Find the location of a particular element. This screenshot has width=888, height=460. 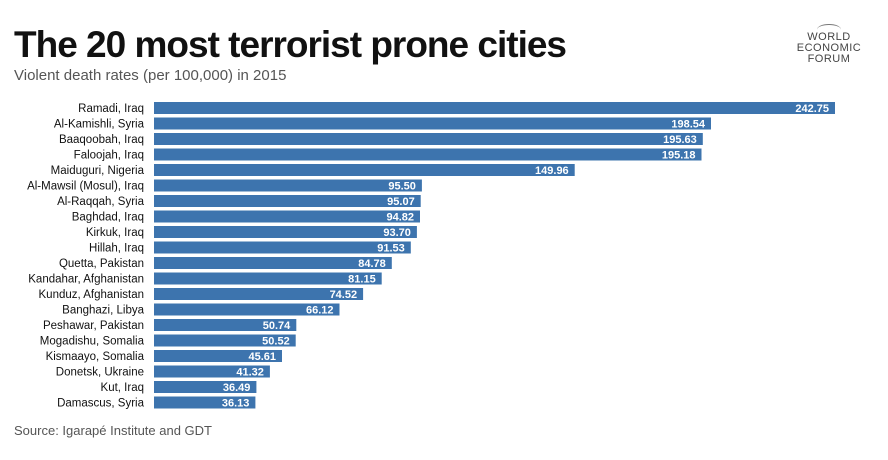

value-label: 95.07 is located at coordinates (401, 202).